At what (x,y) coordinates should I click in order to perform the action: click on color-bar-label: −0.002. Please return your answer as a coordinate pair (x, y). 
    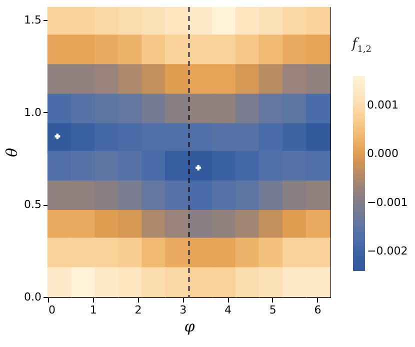
    Looking at the image, I should click on (387, 251).